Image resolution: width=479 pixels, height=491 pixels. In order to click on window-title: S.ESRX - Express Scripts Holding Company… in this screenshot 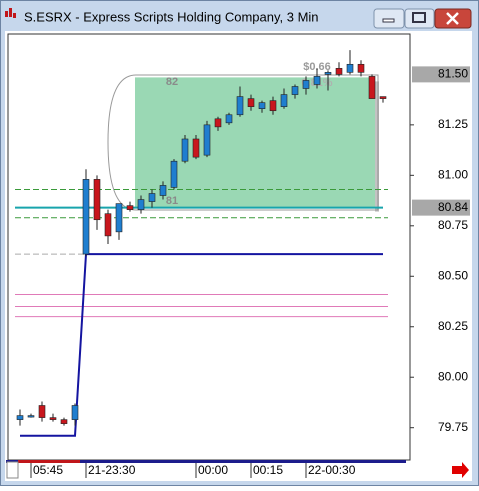, I will do `click(171, 16)`.